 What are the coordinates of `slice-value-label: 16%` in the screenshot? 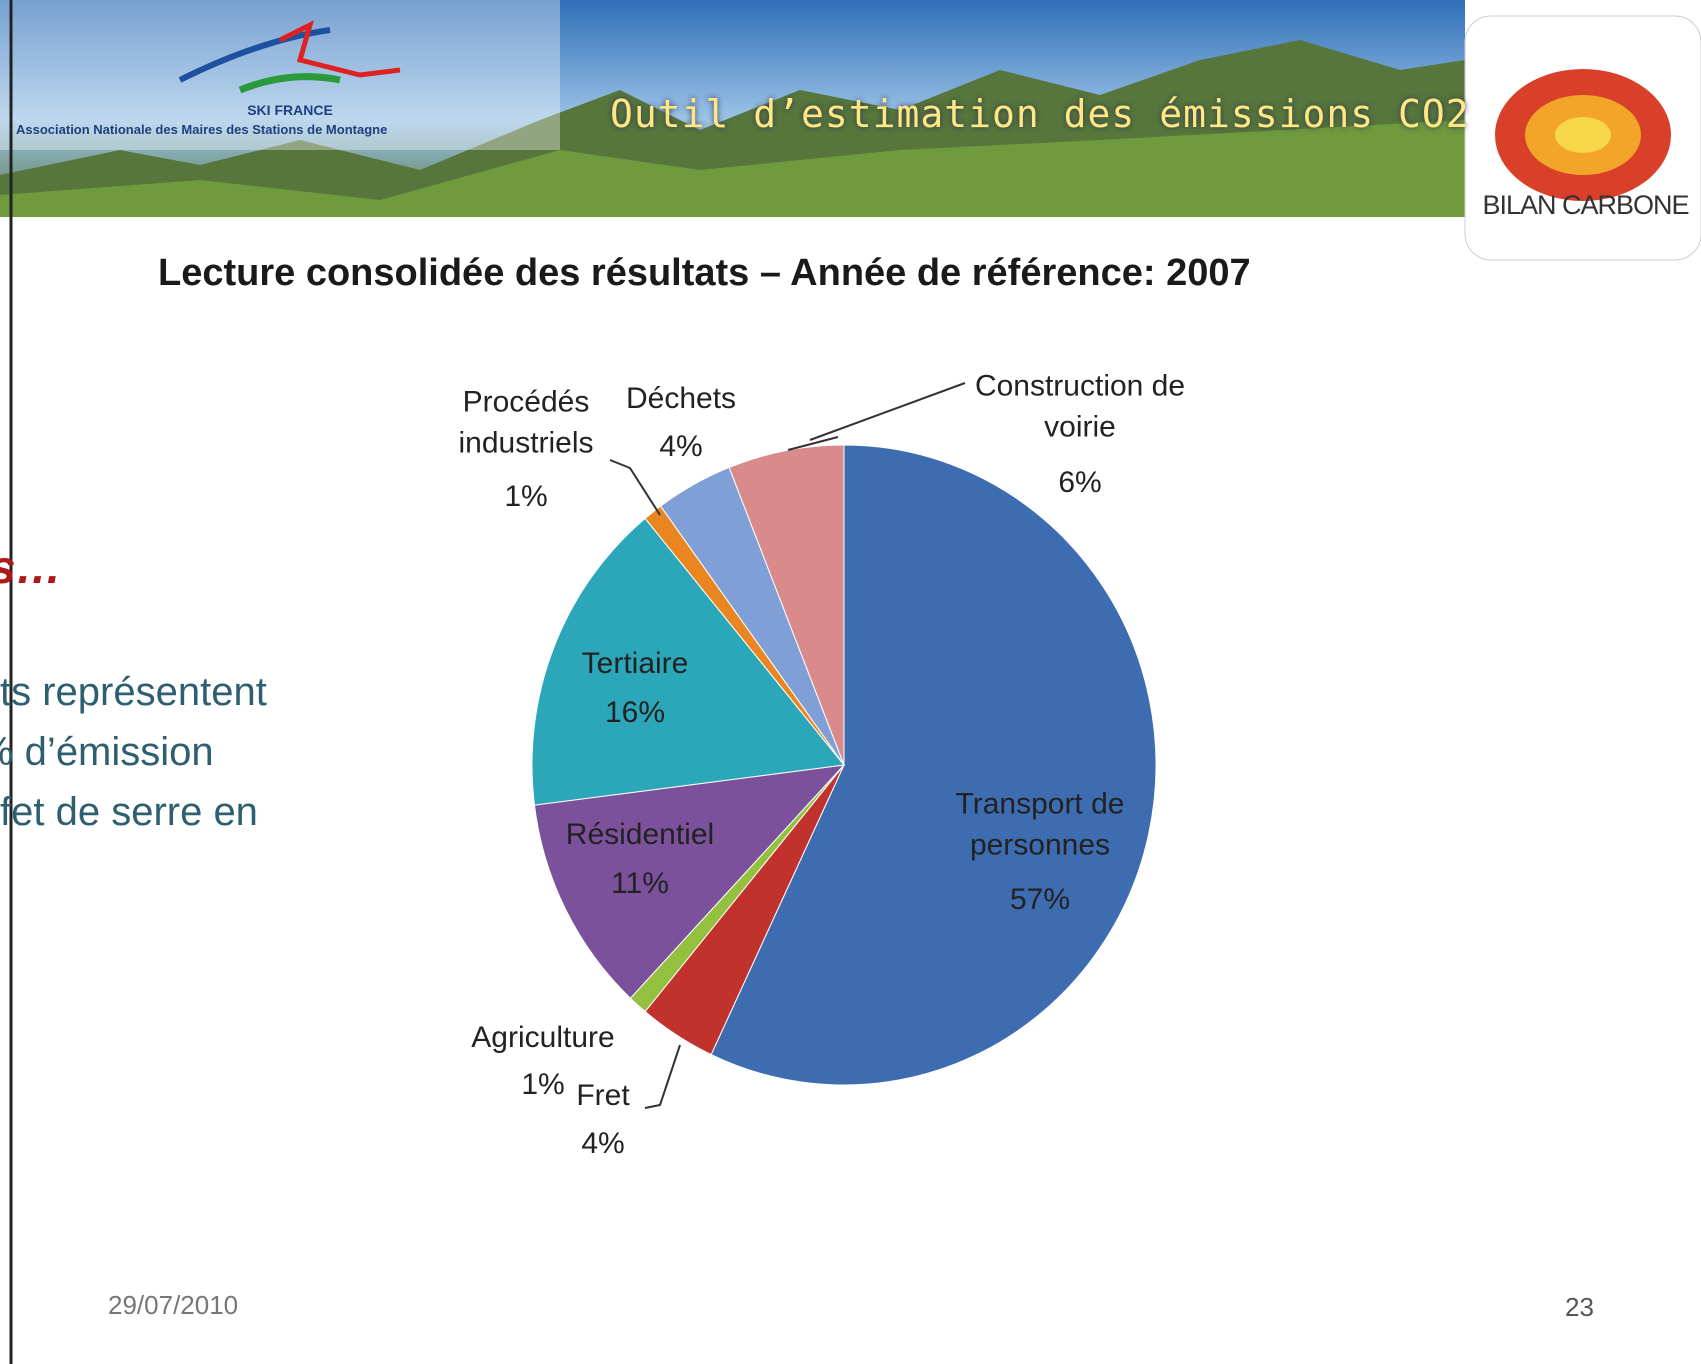 It's located at (635, 712).